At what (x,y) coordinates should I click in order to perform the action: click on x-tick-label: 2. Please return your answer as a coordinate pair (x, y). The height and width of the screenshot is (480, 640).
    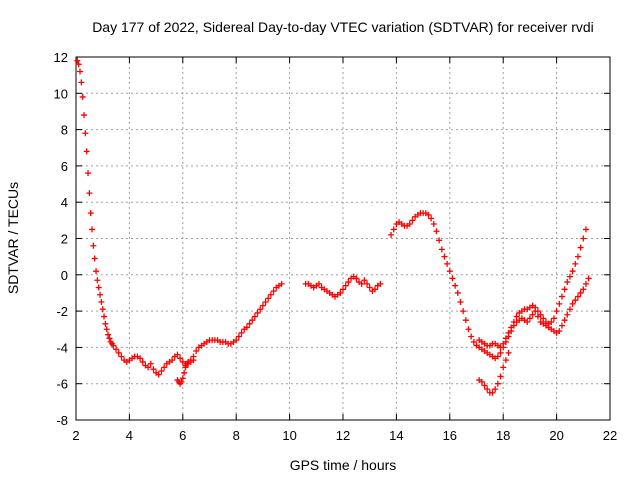
    Looking at the image, I should click on (75, 435).